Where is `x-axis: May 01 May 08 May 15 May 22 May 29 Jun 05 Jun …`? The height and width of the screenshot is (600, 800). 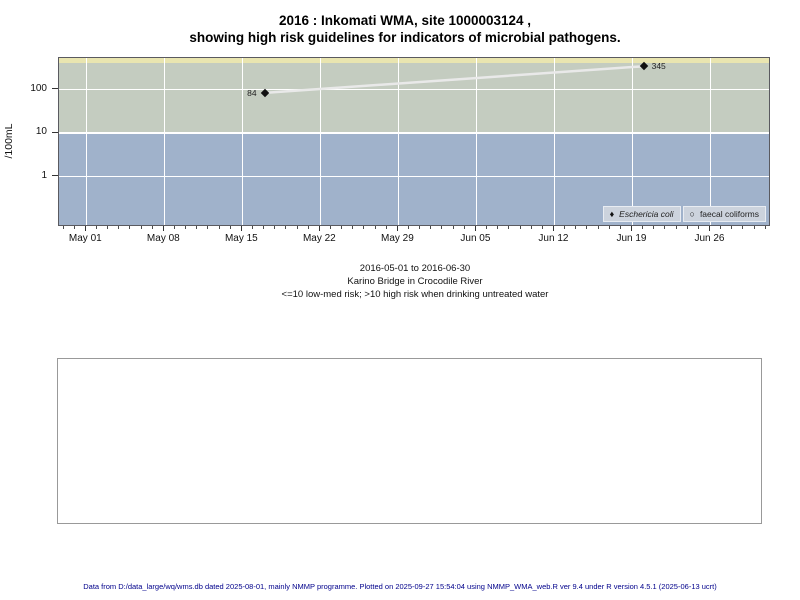 x-axis: May 01 May 08 May 15 May 22 May 29 Jun 05 Jun … is located at coordinates (414, 239).